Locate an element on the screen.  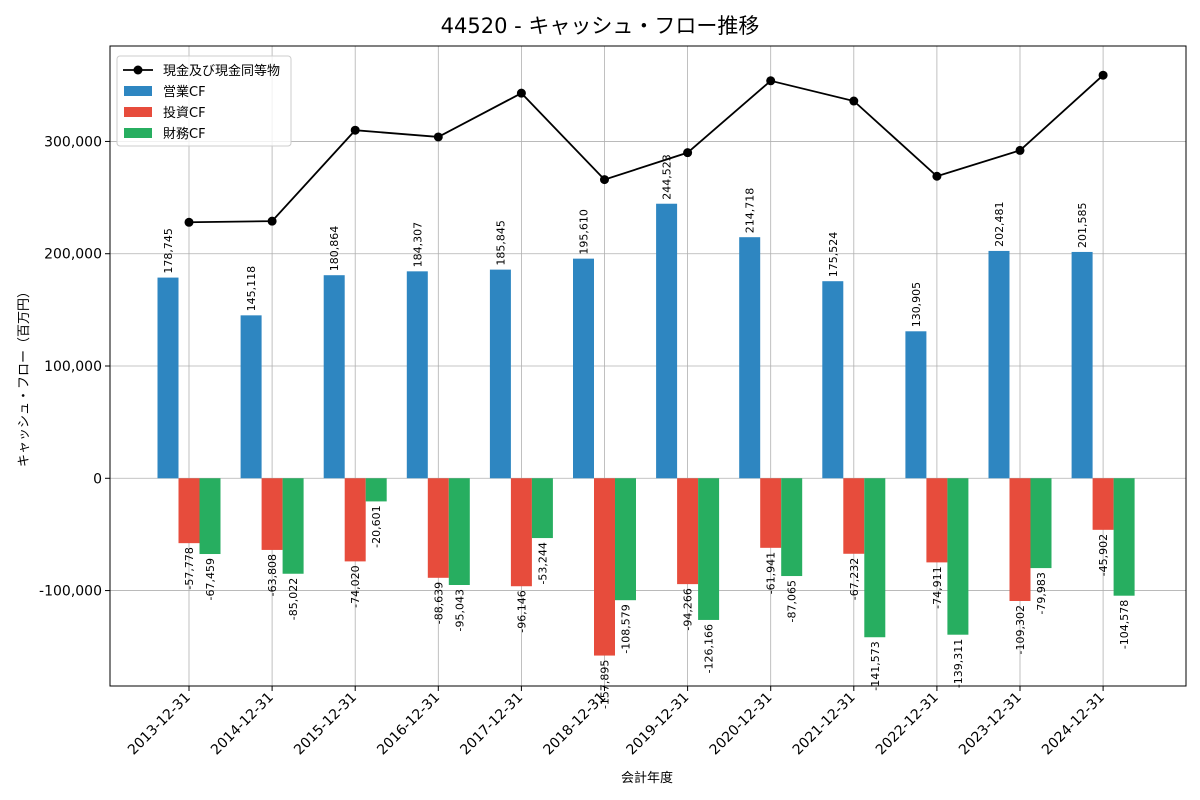
bar-value-label: -85,022 is located at coordinates (293, 599).